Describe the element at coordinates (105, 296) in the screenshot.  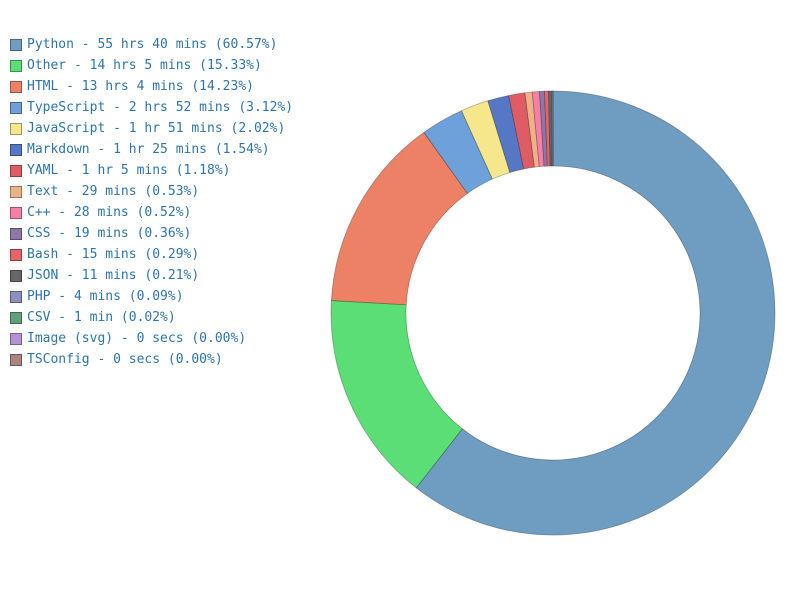
I see `legend-label: PHP - 4 mins (0.09%)` at that location.